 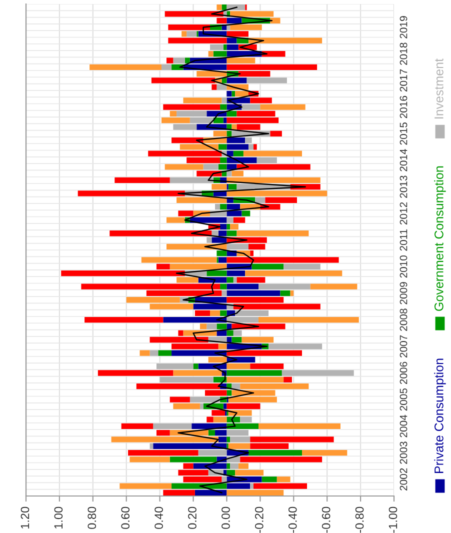 What do you see at coordinates (404, 27) in the screenshot?
I see `y-tick-label: 2019` at bounding box center [404, 27].